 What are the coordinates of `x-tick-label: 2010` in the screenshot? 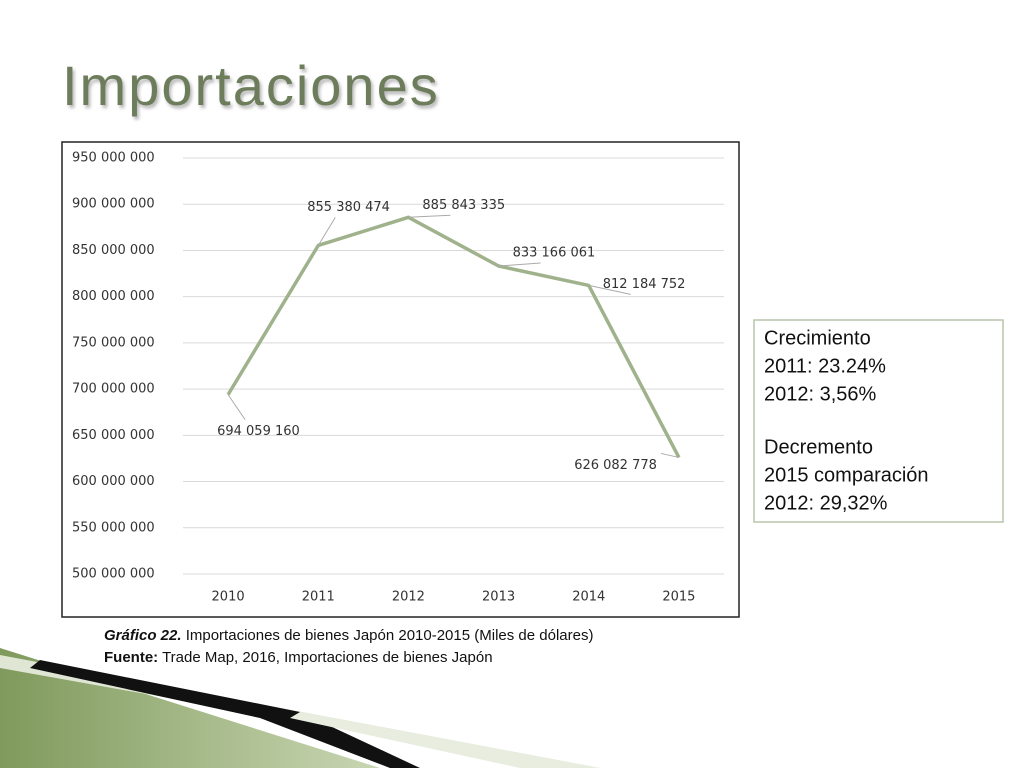 It's located at (228, 597).